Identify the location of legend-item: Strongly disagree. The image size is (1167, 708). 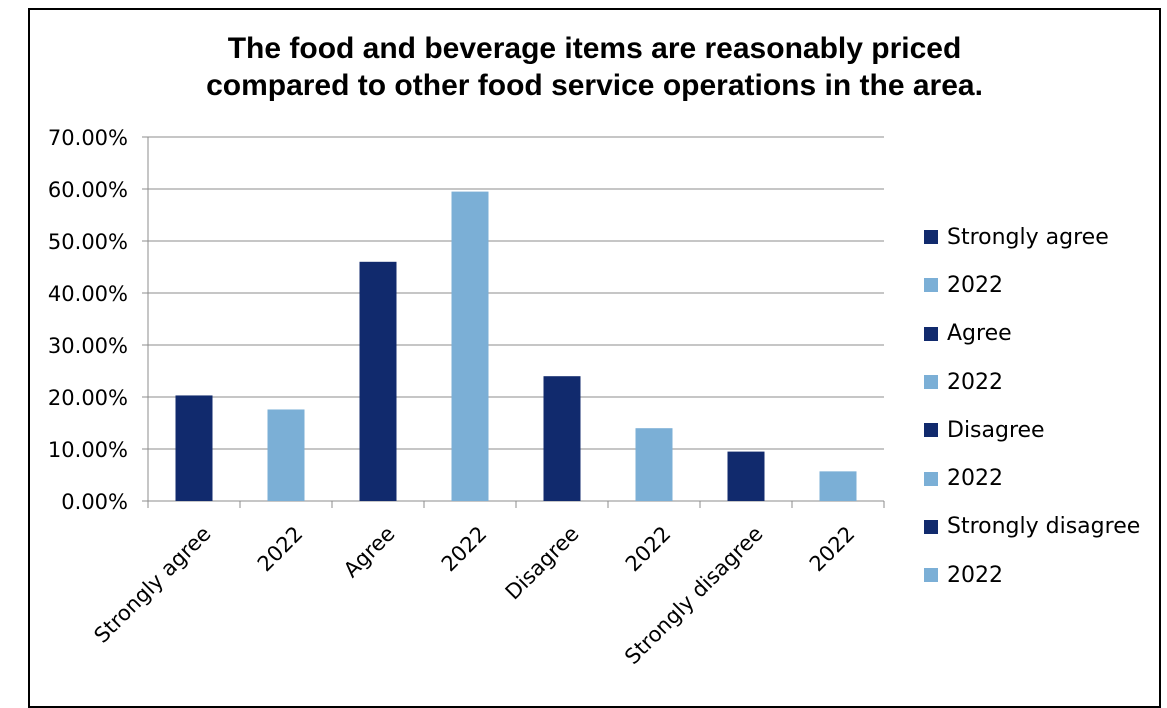
(1032, 527).